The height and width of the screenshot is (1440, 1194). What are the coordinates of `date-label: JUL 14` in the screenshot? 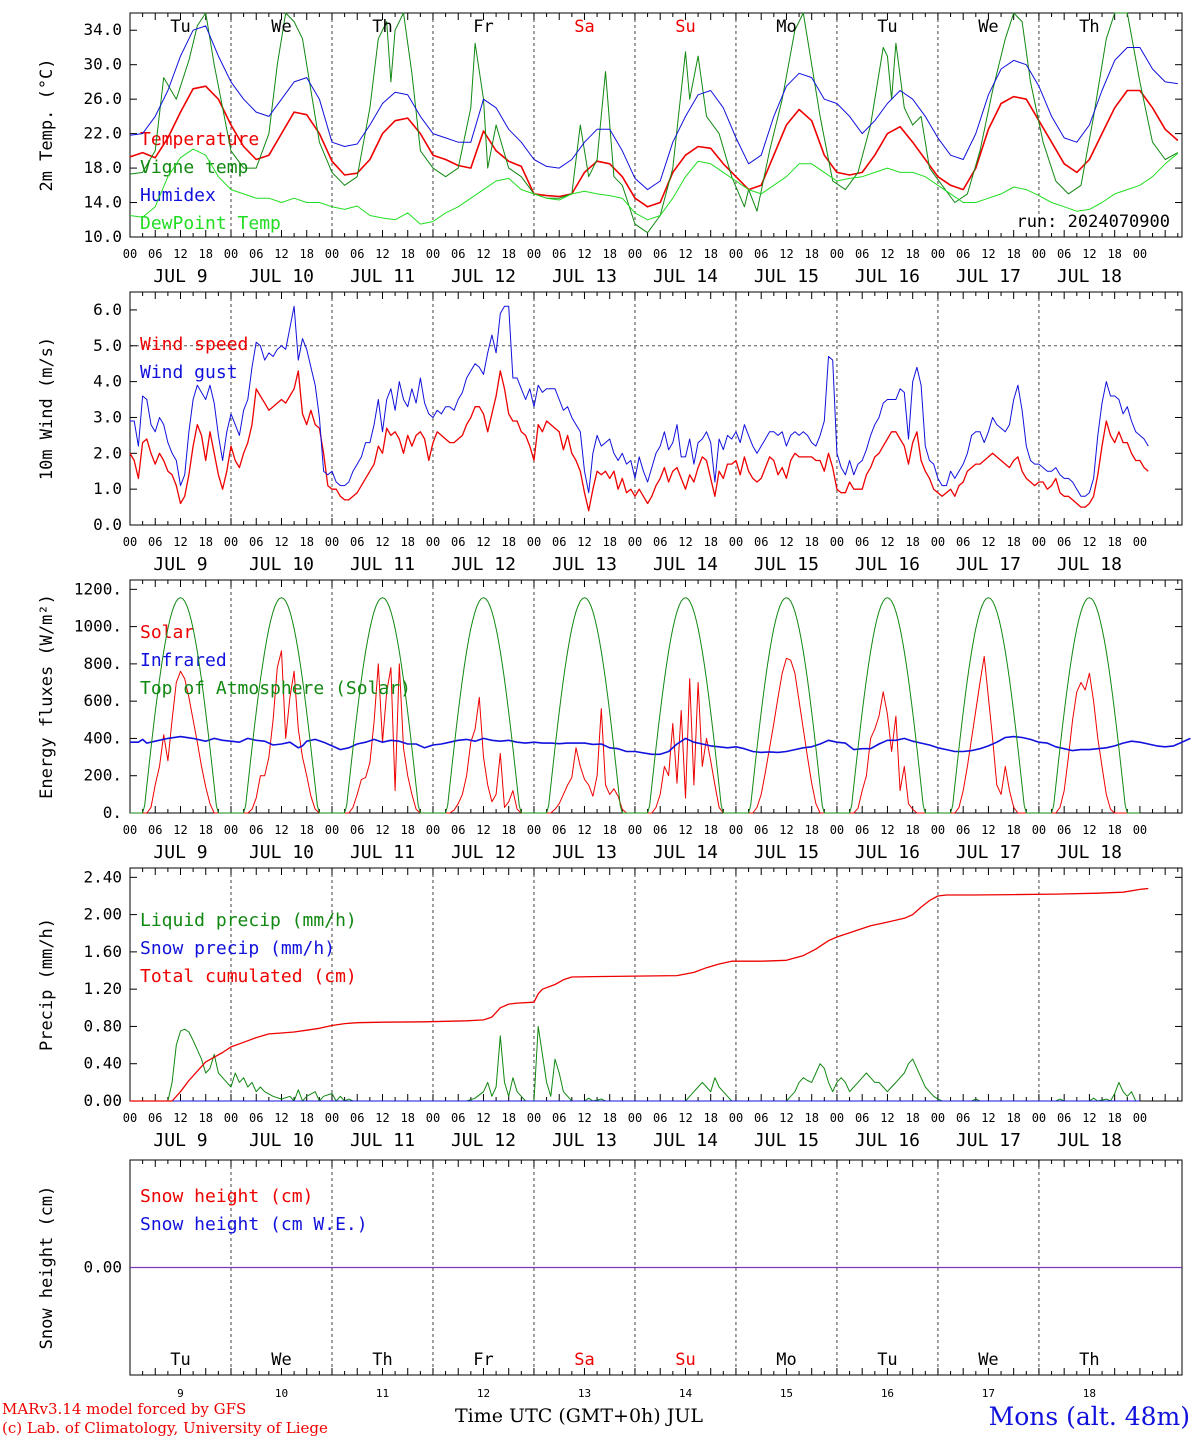 It's located at (685, 276).